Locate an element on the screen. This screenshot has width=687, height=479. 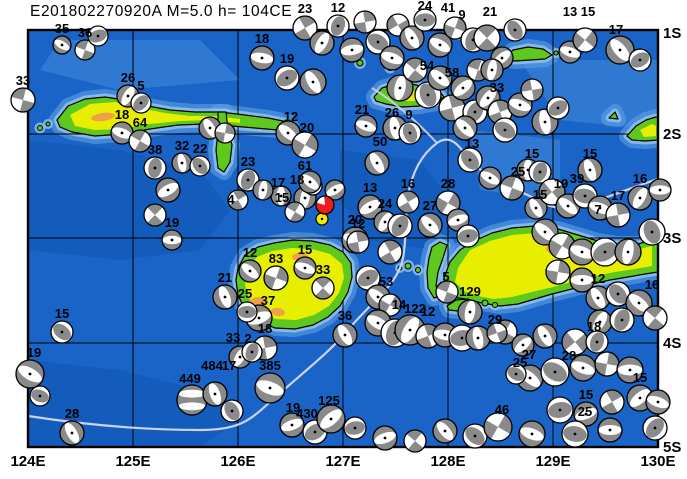
depth-label: 39 is located at coordinates (577, 178).